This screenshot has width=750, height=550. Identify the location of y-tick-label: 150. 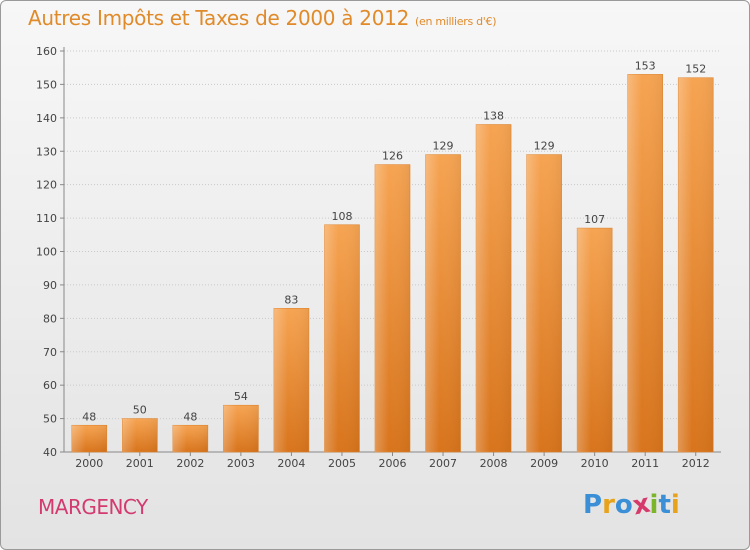
(46, 84).